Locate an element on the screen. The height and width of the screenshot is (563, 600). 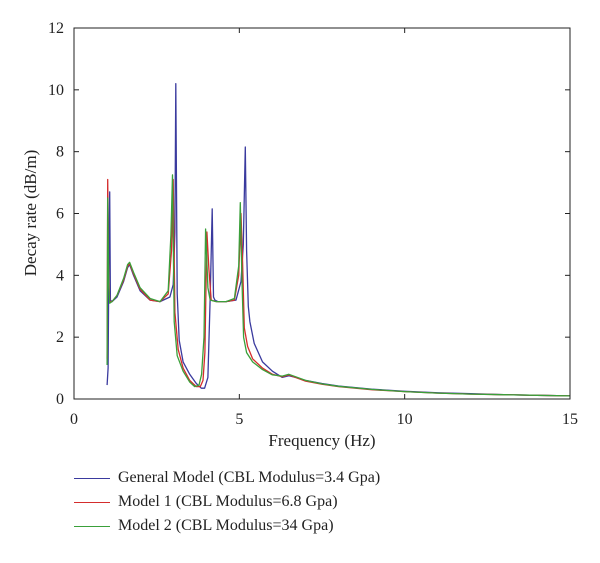
legend-item-model-2: Model 2 (CBL Modulus=34 Gpa) is located at coordinates (227, 526).